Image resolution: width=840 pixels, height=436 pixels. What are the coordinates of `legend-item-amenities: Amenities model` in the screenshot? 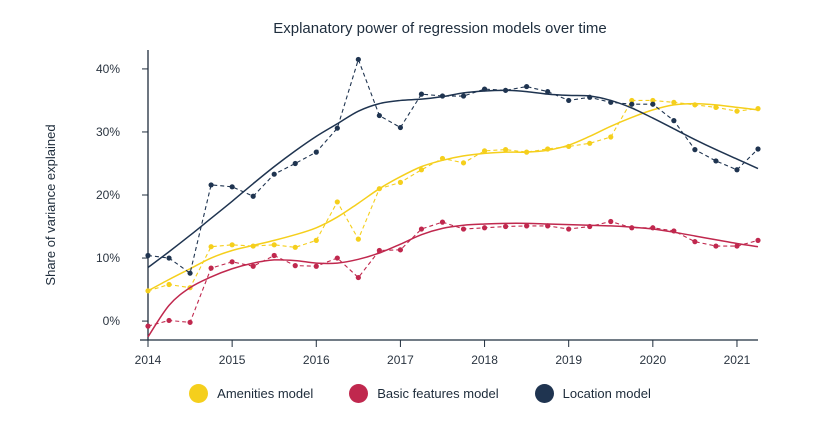 It's located at (251, 393).